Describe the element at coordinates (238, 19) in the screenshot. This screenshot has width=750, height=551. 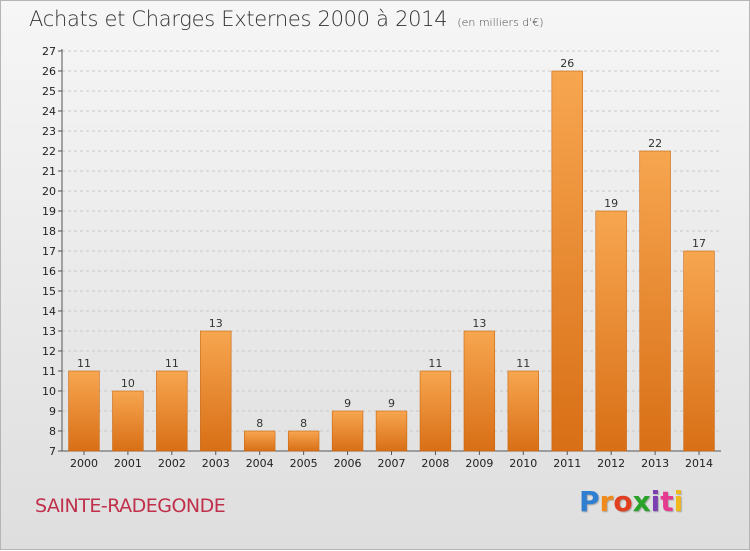
I see `chart-title-text: Achats et Charges Externes 2000 à 2014` at that location.